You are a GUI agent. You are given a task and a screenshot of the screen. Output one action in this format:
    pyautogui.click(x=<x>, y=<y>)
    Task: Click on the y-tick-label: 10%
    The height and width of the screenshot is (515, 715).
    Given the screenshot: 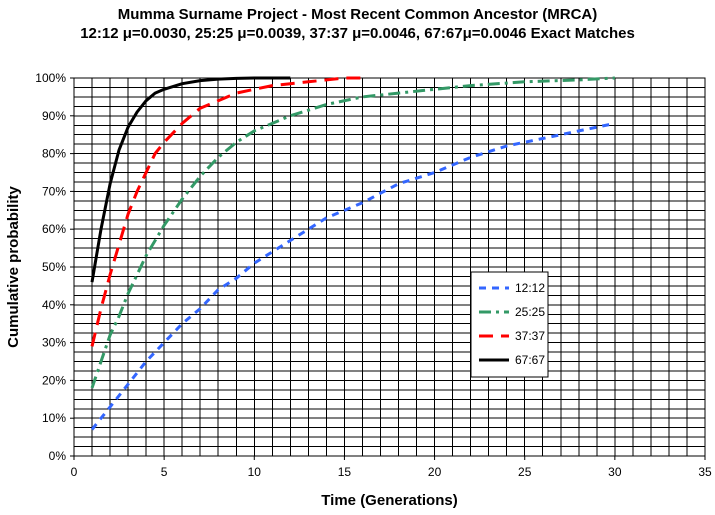 What is the action you would take?
    pyautogui.click(x=54, y=418)
    